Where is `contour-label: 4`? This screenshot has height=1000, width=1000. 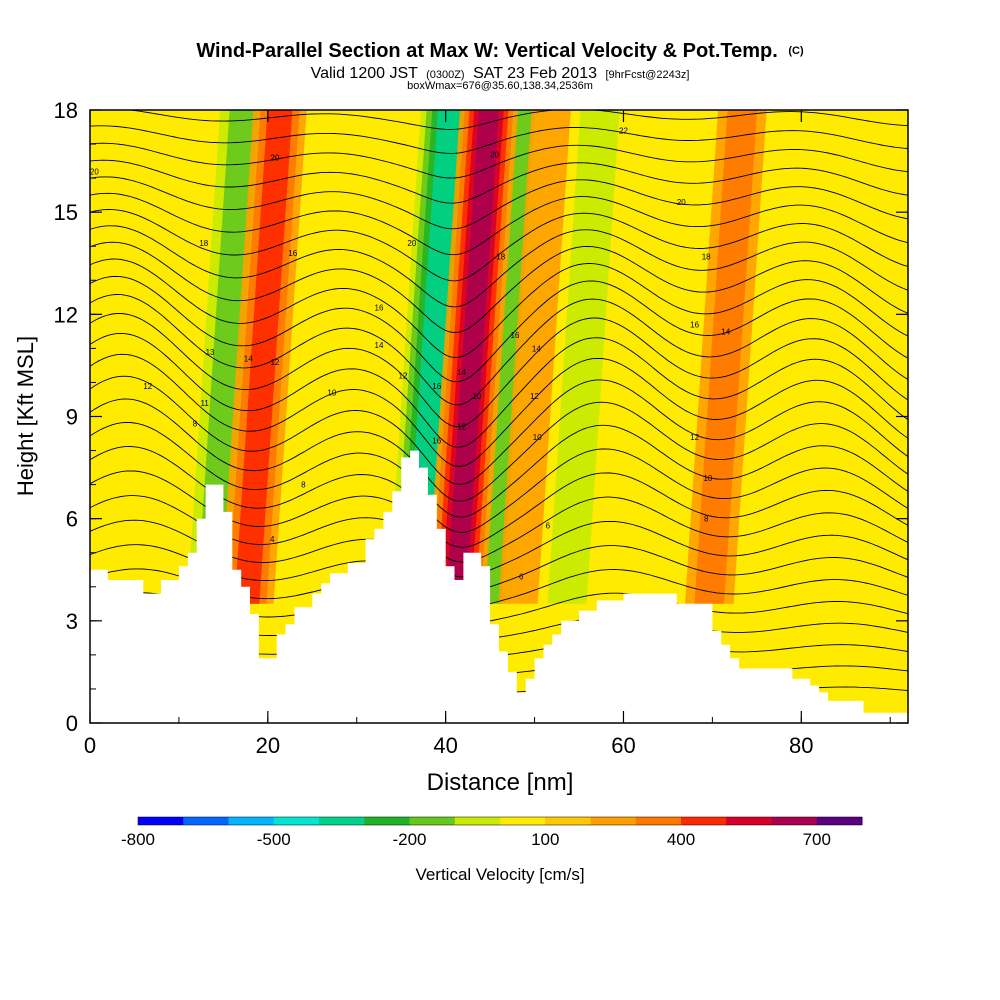
contour-label: 4 is located at coordinates (272, 539).